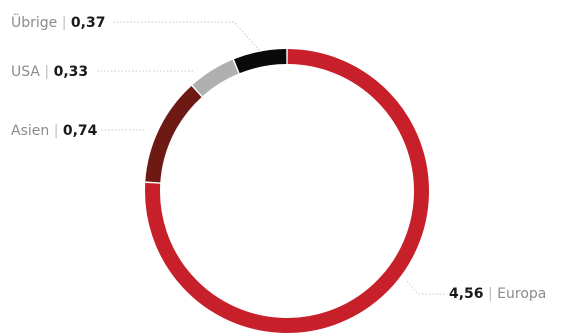 Image resolution: width=563 pixels, height=334 pixels. I want to click on label-asien-sep: |, so click(56, 131).